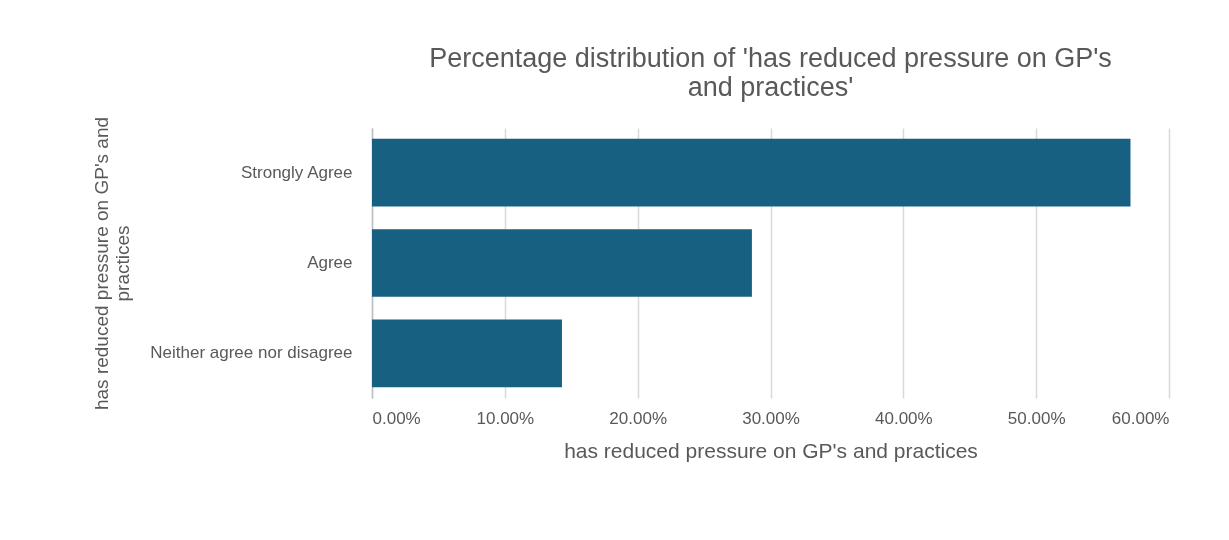  Describe the element at coordinates (251, 353) in the screenshot. I see `y-tick-label: Neither agree nor disagree` at that location.